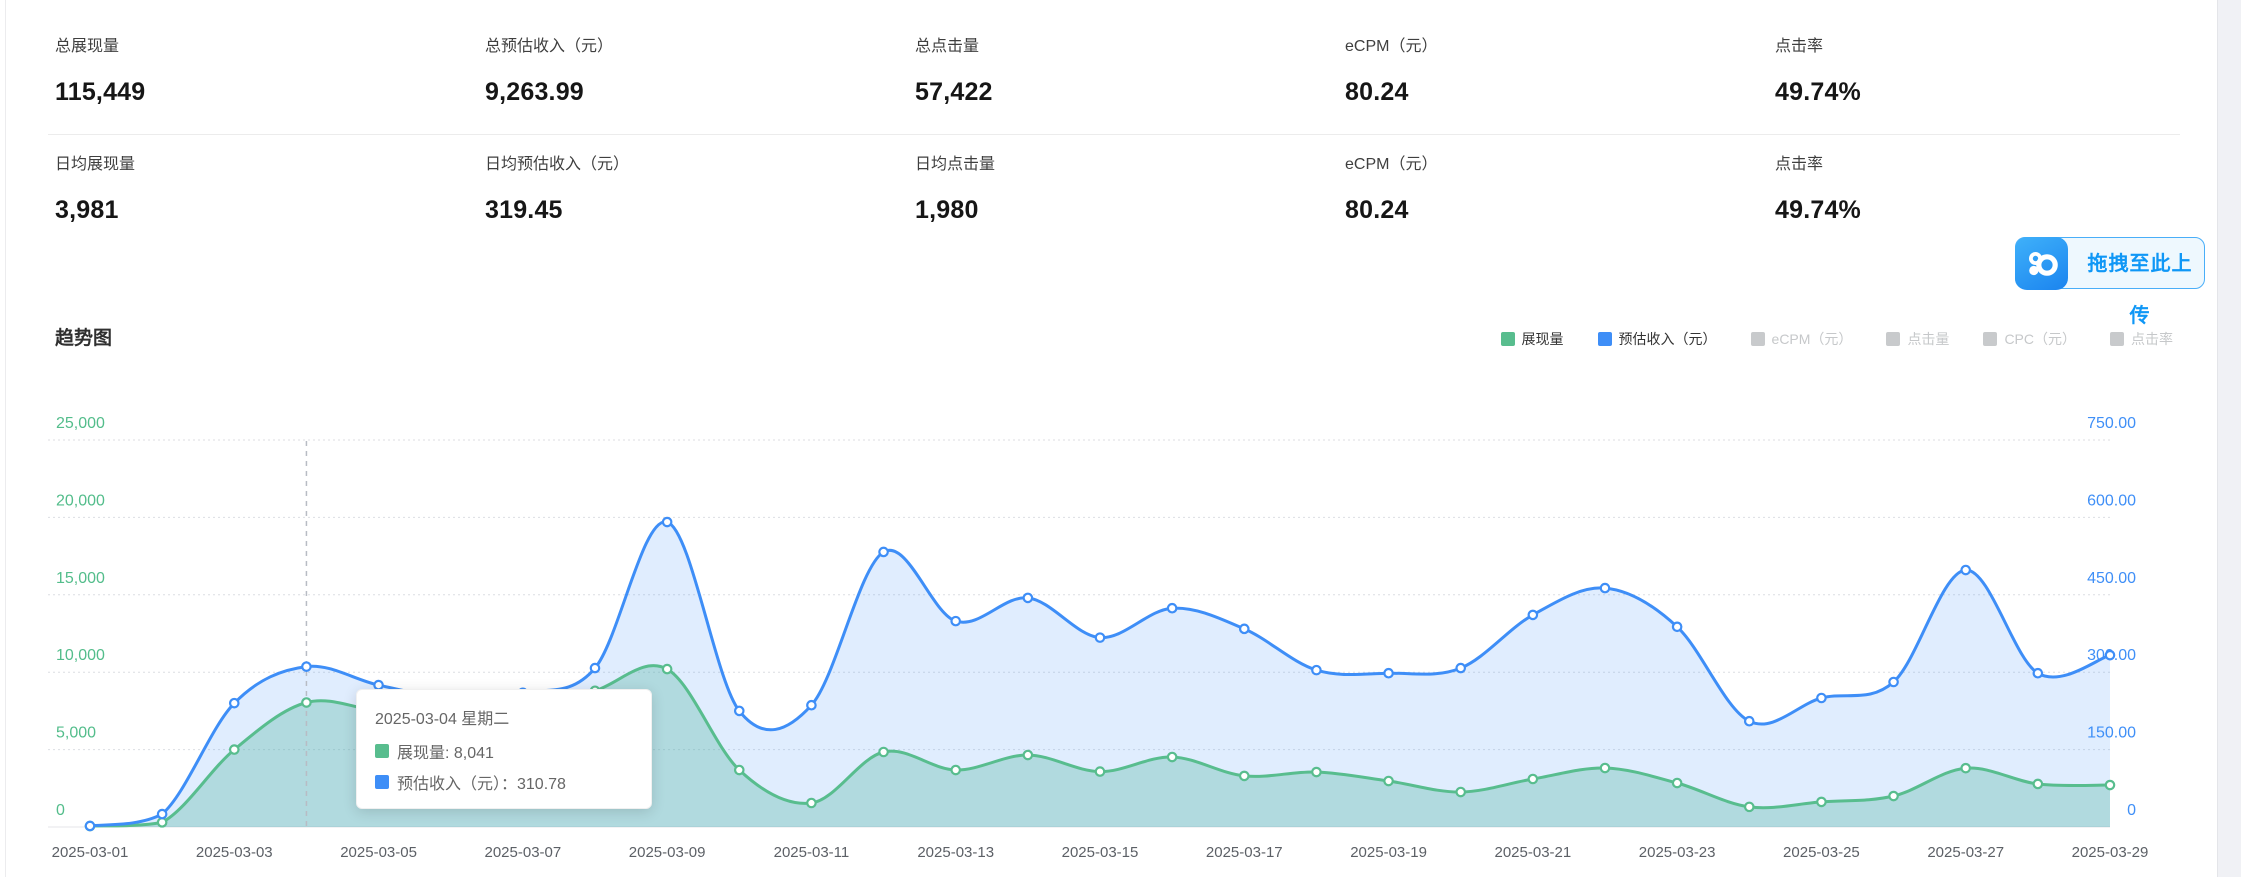 The image size is (2241, 877). Describe the element at coordinates (2141, 339) in the screenshot. I see `legend-item-ctr: 点击率` at that location.